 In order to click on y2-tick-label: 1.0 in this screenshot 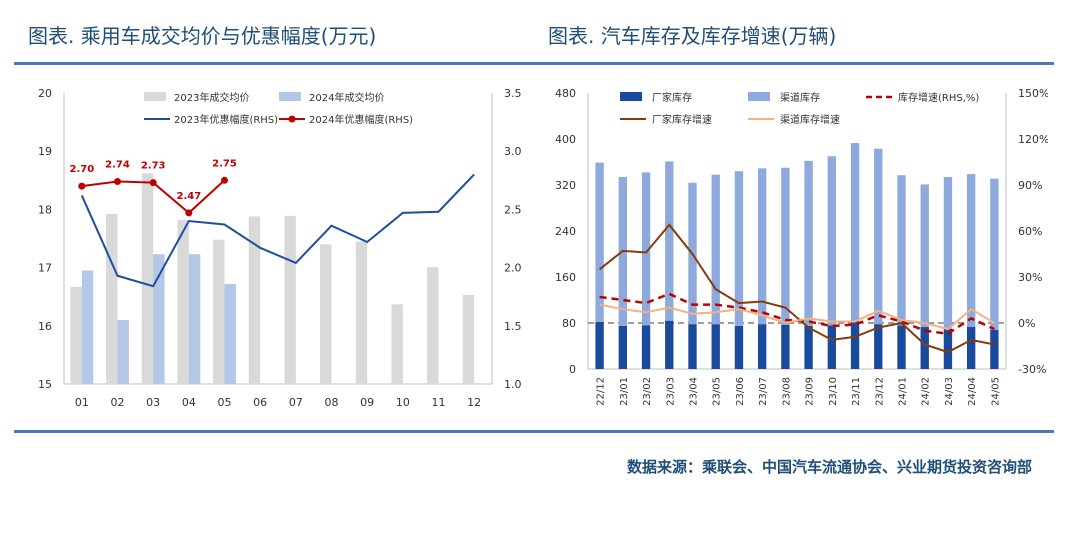, I will do `click(513, 384)`.